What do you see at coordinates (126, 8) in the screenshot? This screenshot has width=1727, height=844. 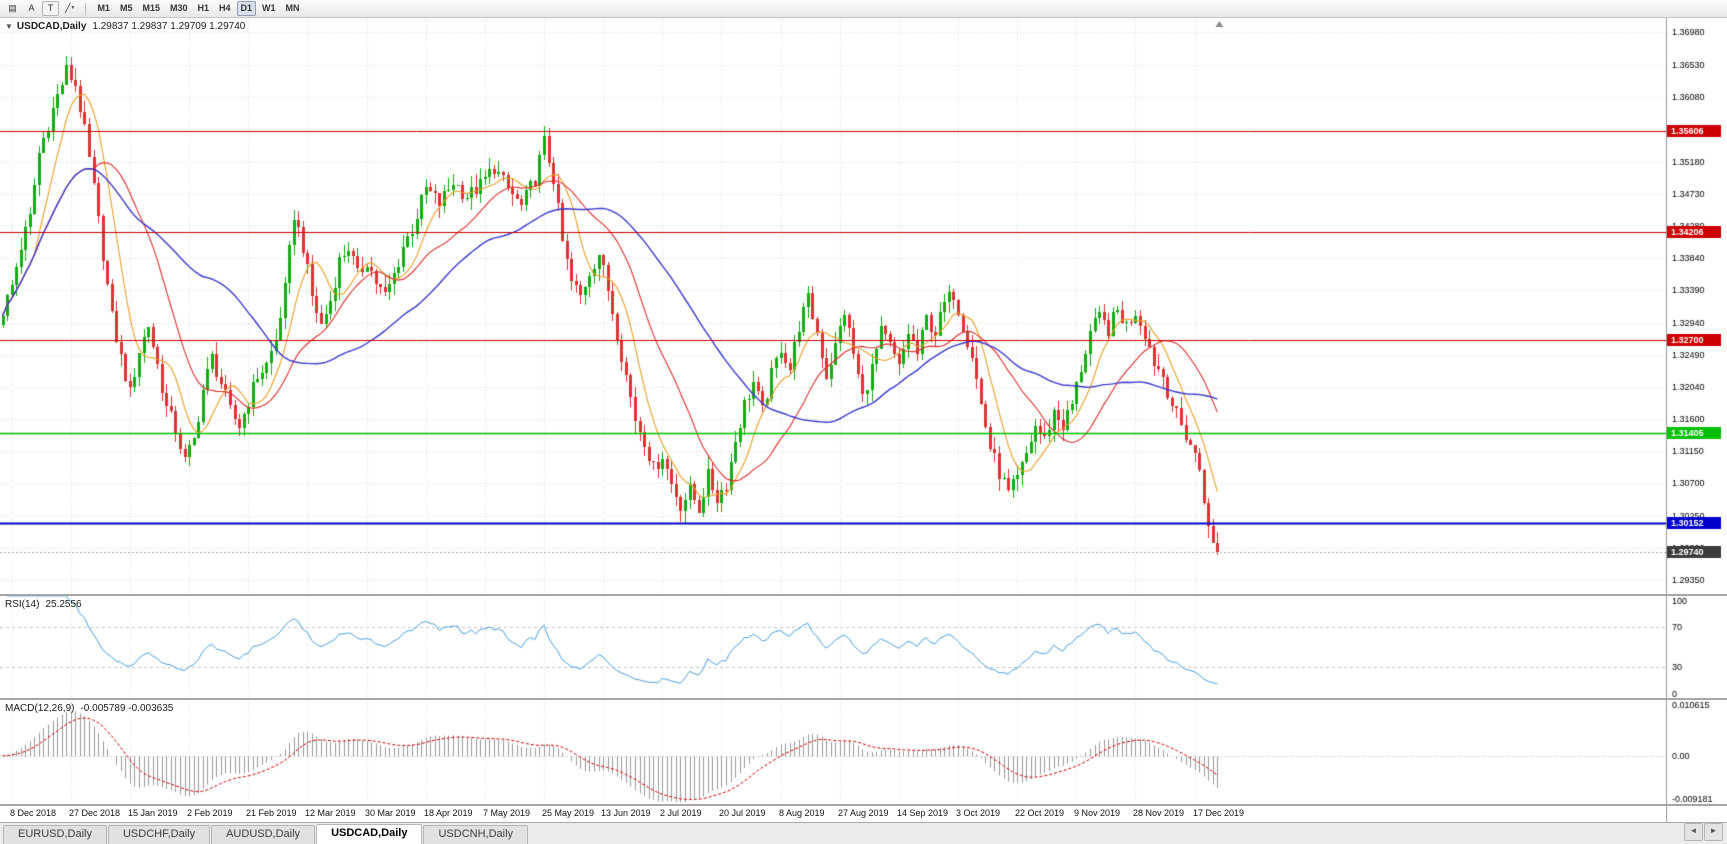 I see `timeframe-m5-button: M5` at bounding box center [126, 8].